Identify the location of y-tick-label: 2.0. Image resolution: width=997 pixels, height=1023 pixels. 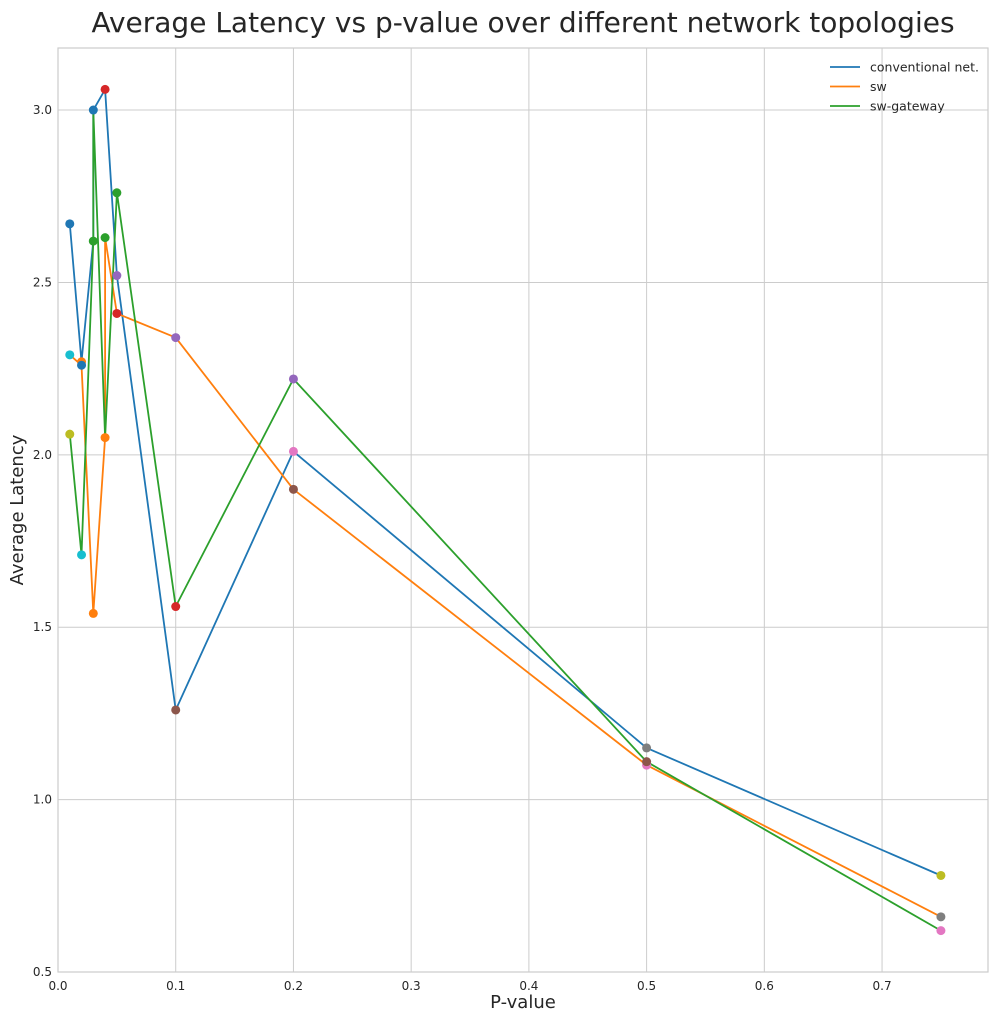
(42, 455).